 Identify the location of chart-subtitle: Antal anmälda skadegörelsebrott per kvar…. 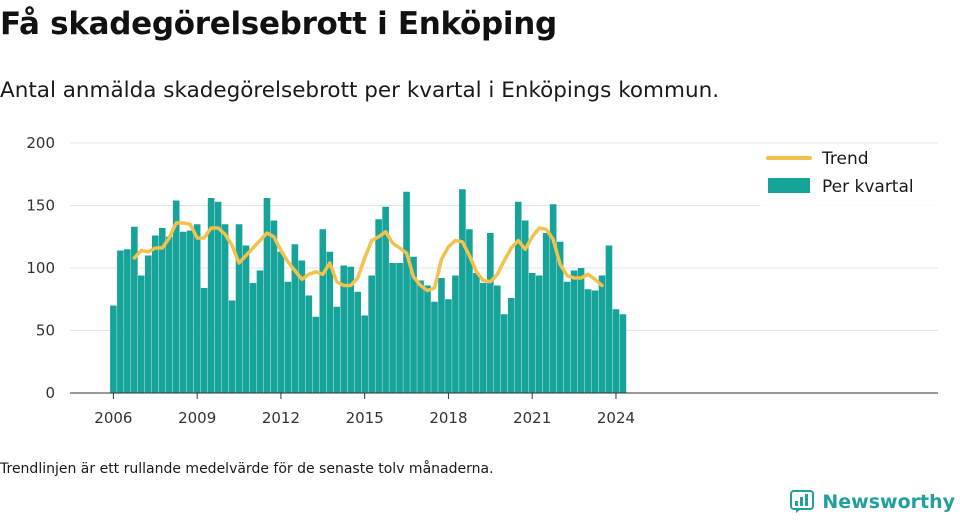
(360, 90).